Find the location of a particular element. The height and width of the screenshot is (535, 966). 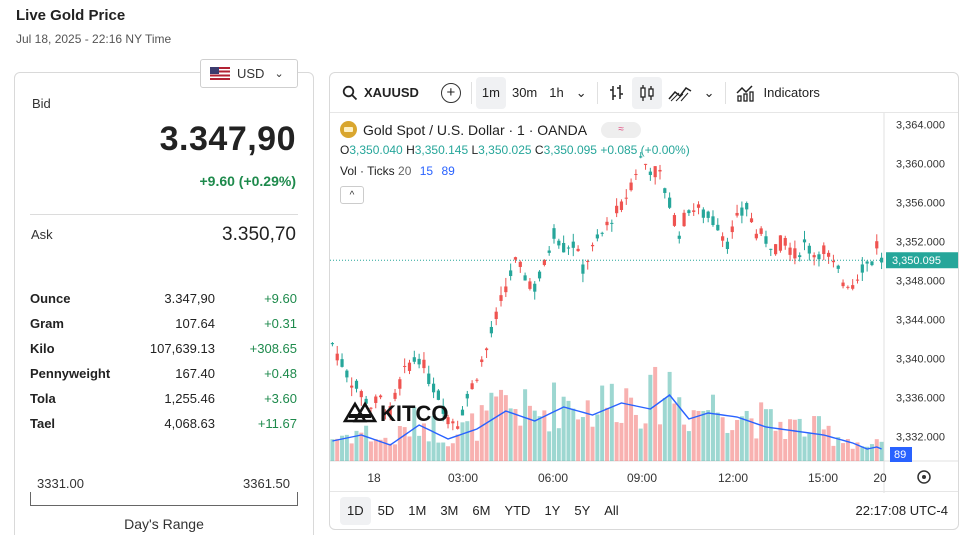

high-value: 3,350.145 is located at coordinates (441, 150).